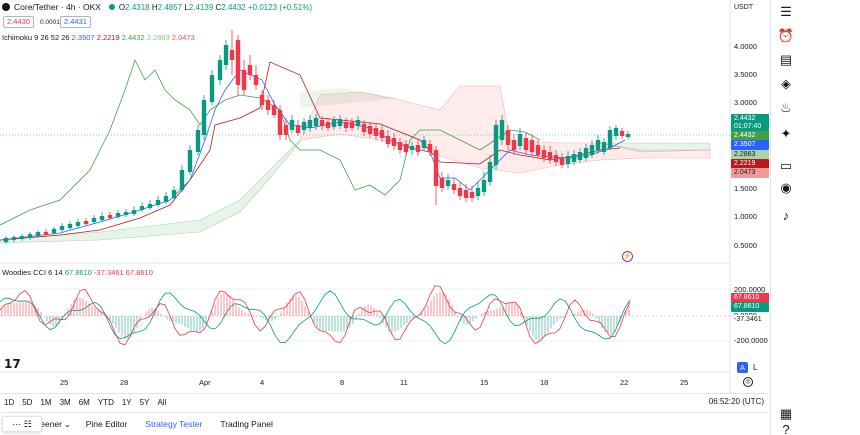 This screenshot has height=435, width=860. I want to click on time-axis-label: 18, so click(544, 382).